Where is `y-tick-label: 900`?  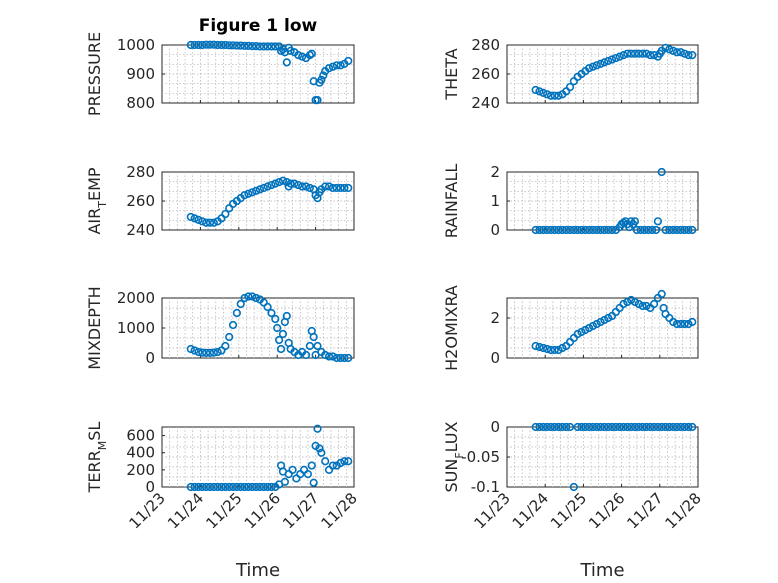
y-tick-label: 900 is located at coordinates (140, 74).